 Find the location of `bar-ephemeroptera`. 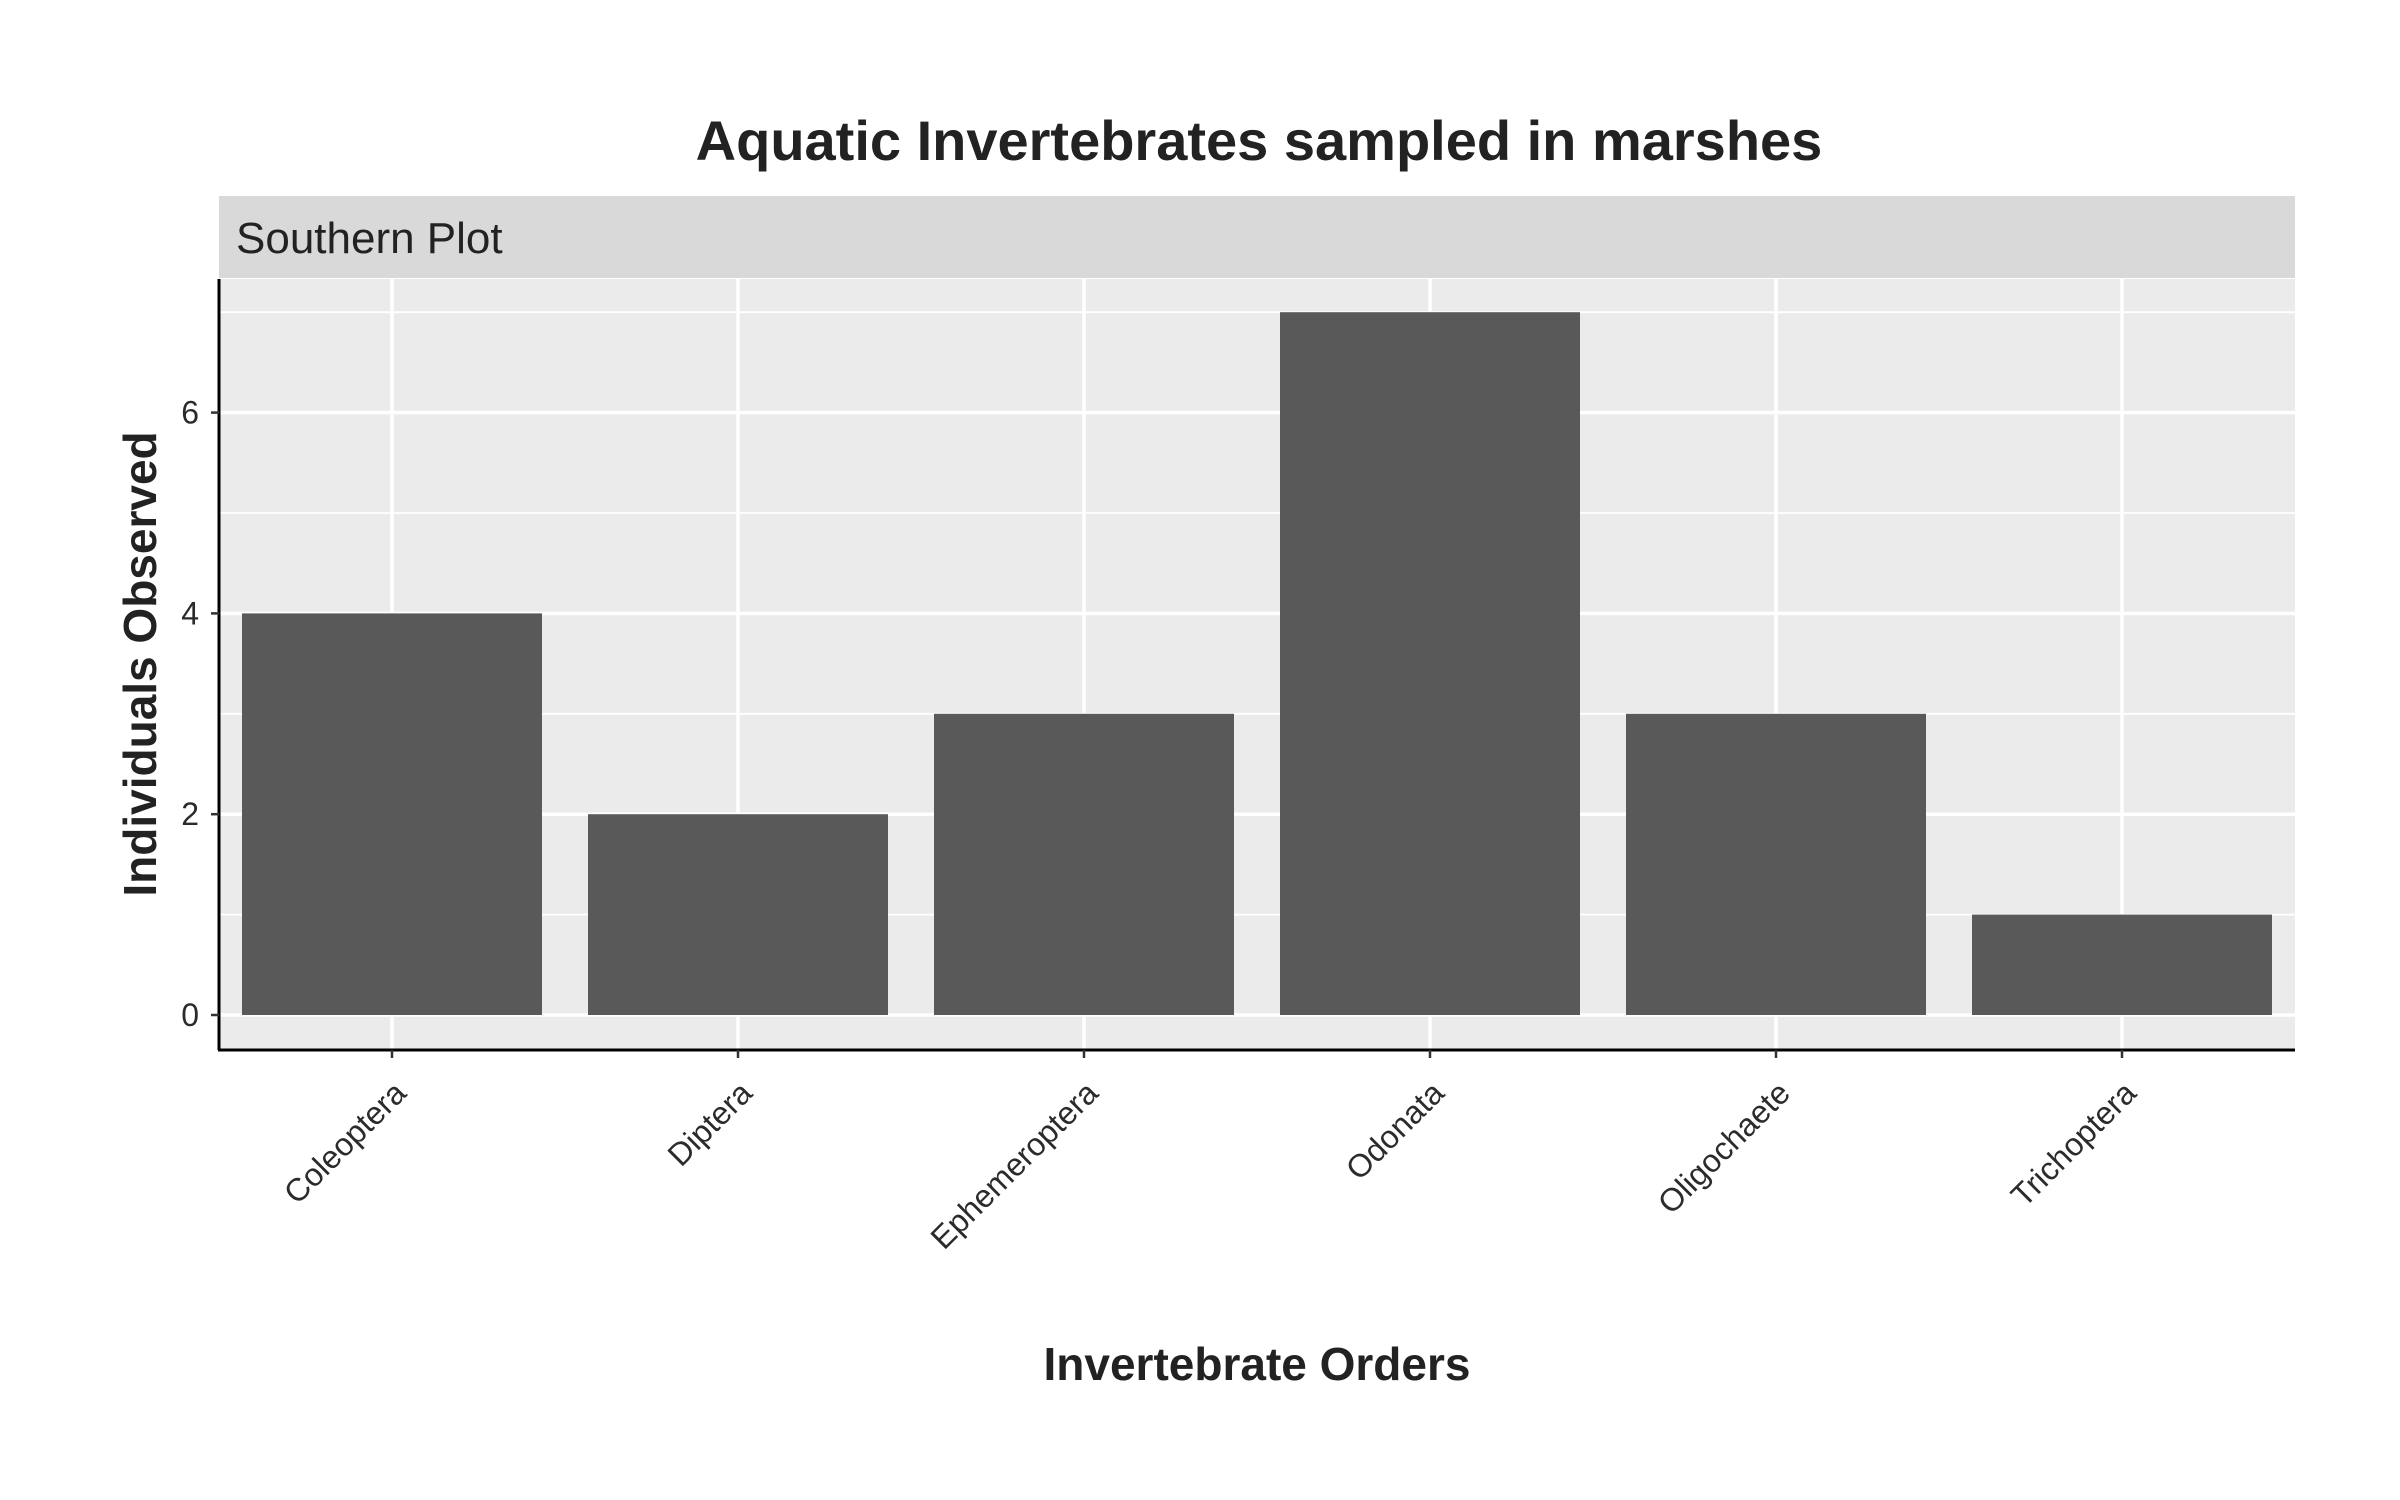

bar-ephemeroptera is located at coordinates (1084, 864).